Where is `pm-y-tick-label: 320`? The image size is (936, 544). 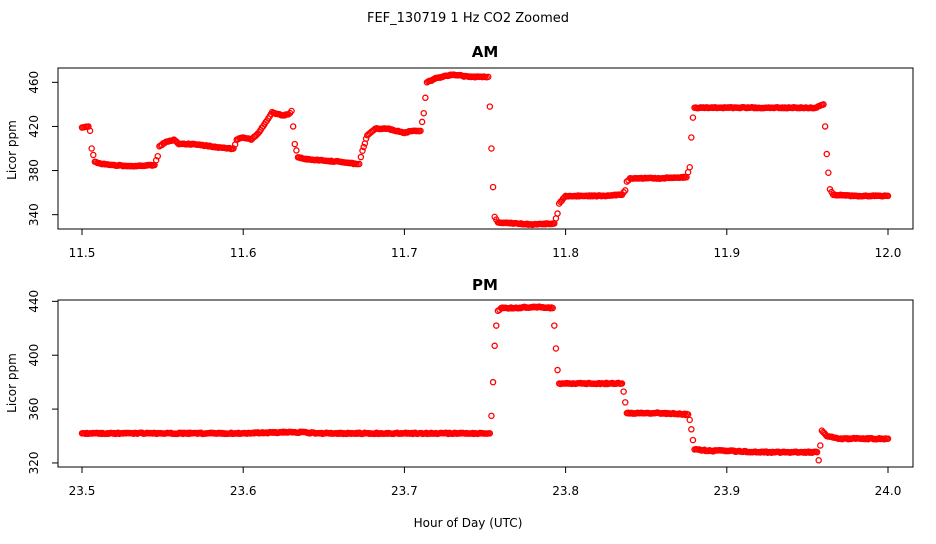 pm-y-tick-label: 320 is located at coordinates (34, 463).